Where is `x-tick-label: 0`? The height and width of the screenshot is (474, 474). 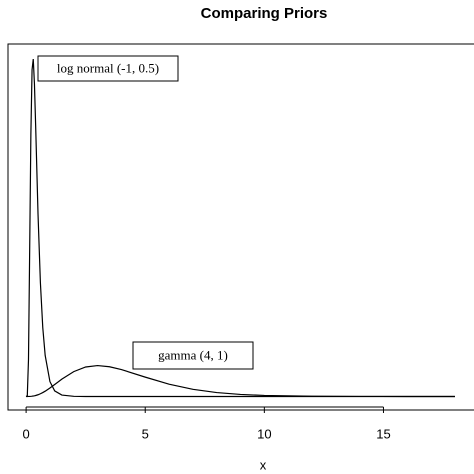 x-tick-label: 0 is located at coordinates (25, 433).